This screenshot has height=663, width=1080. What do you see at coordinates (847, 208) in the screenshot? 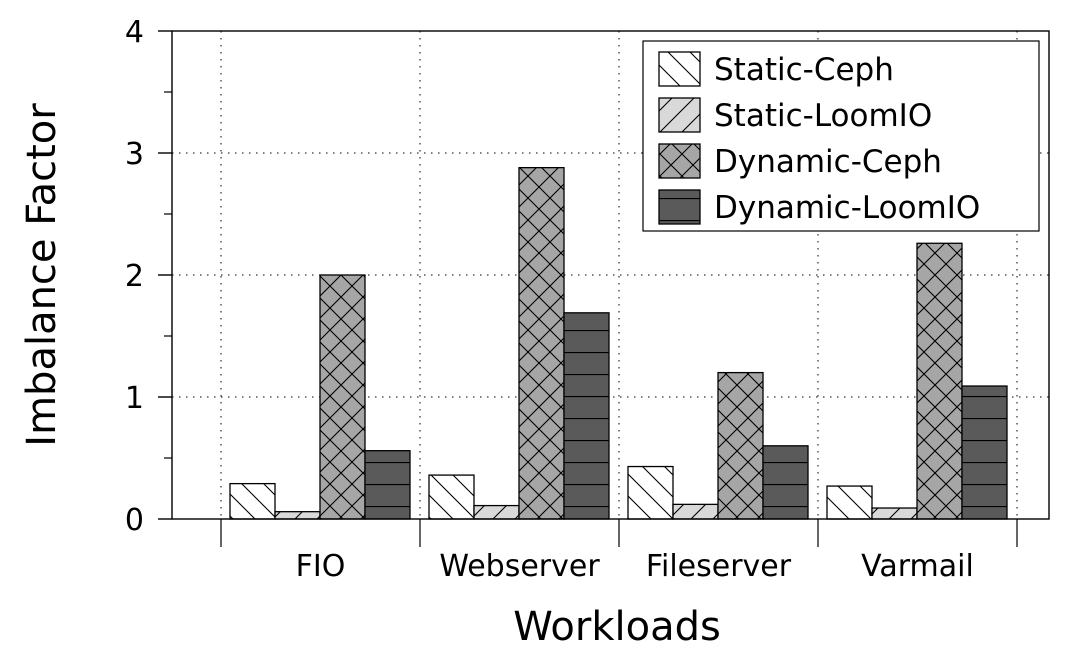
I see `legend-label: Dynamic-LoomIO` at bounding box center [847, 208].